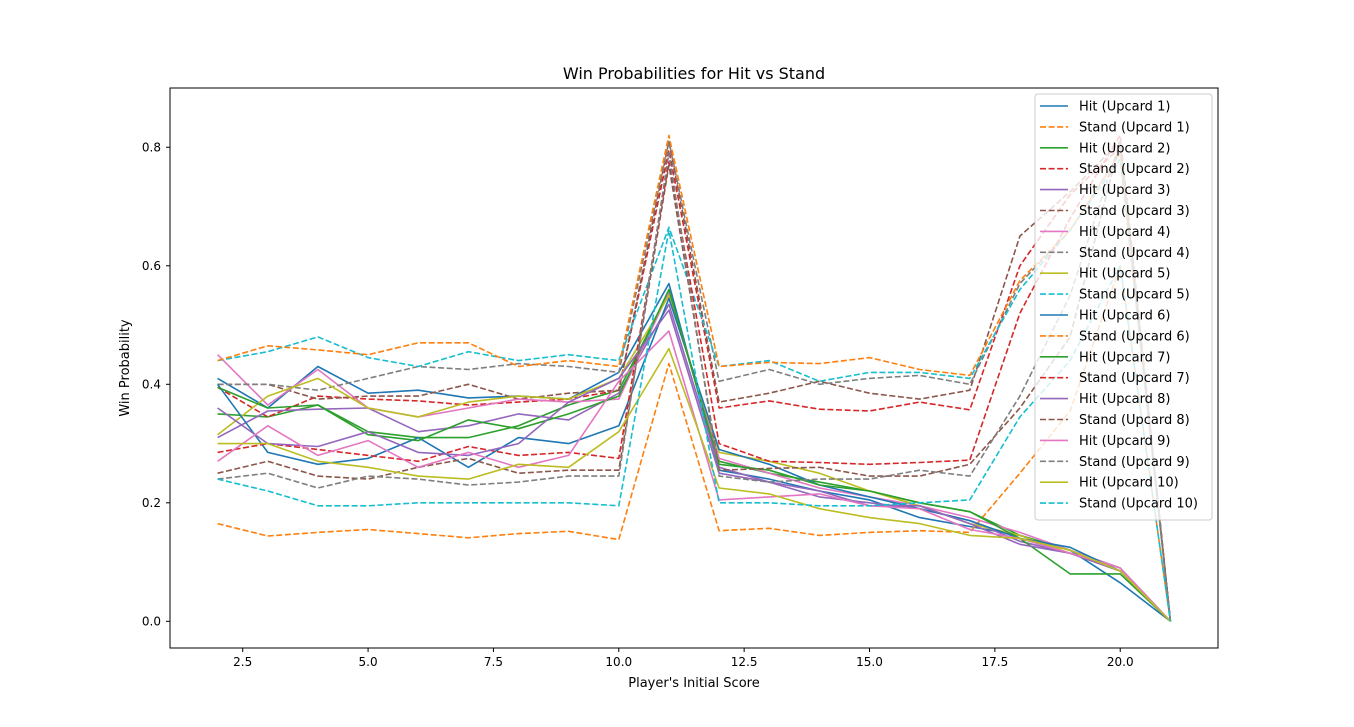  Describe the element at coordinates (1124, 232) in the screenshot. I see `legend-entry: Hit (Upcard 4)` at that location.